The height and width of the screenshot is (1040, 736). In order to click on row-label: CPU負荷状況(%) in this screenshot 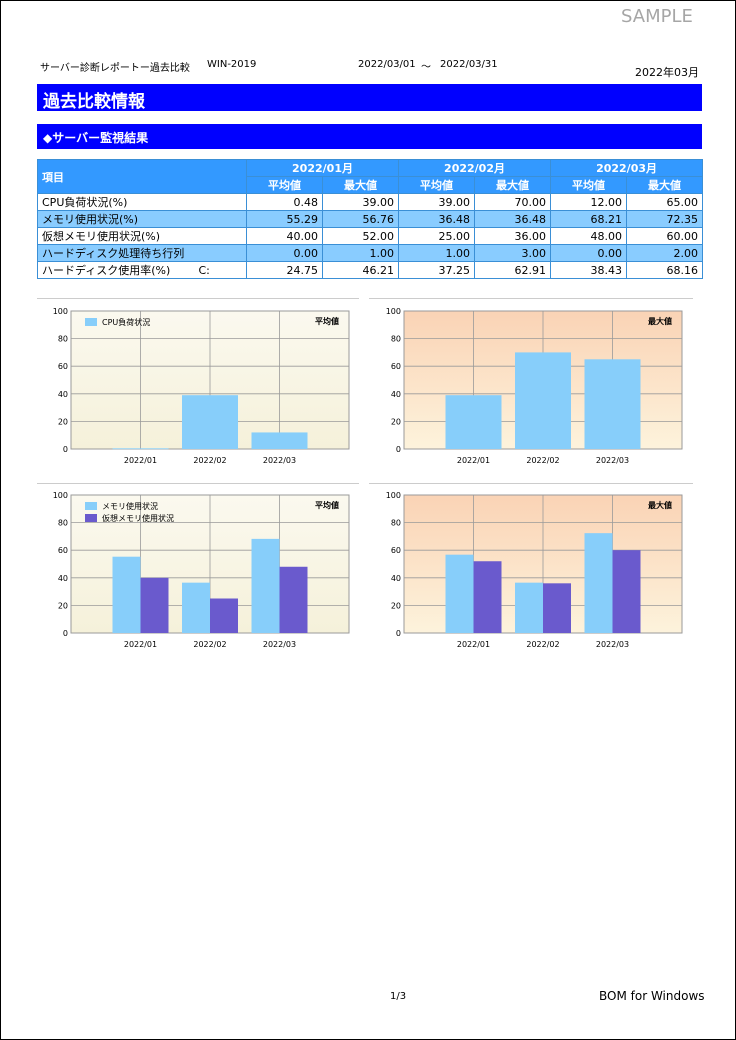, I will do `click(142, 202)`.